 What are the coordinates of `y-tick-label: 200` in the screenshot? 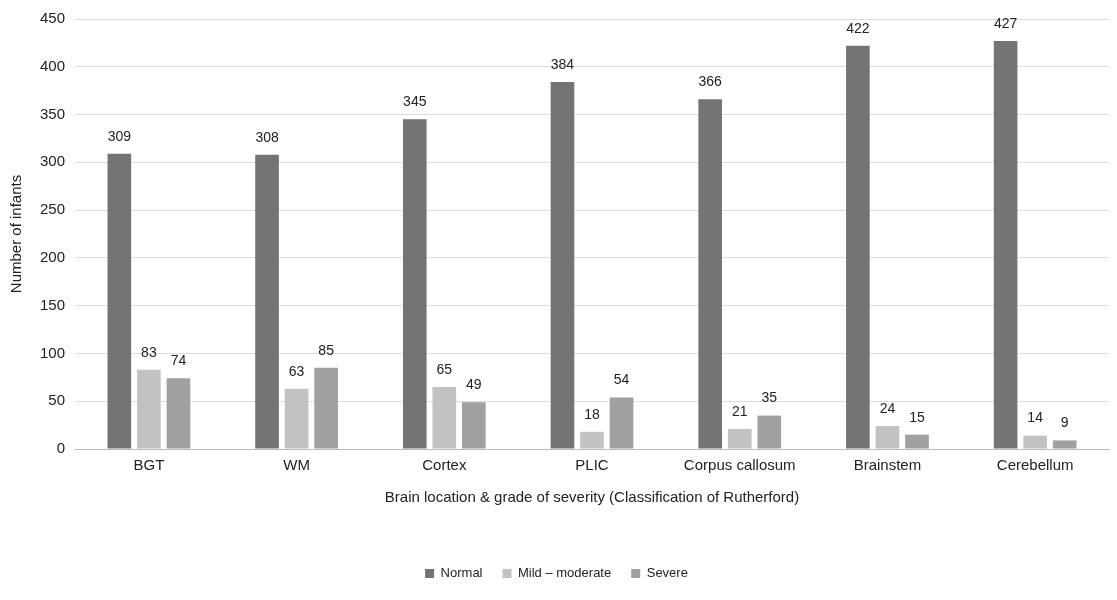 It's located at (53, 257).